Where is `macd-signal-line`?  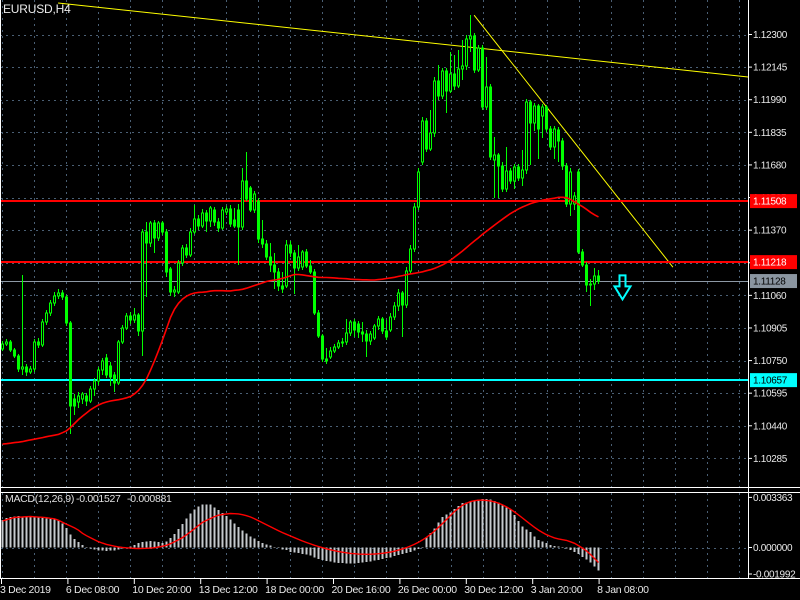
macd-signal-line is located at coordinates (300, 531).